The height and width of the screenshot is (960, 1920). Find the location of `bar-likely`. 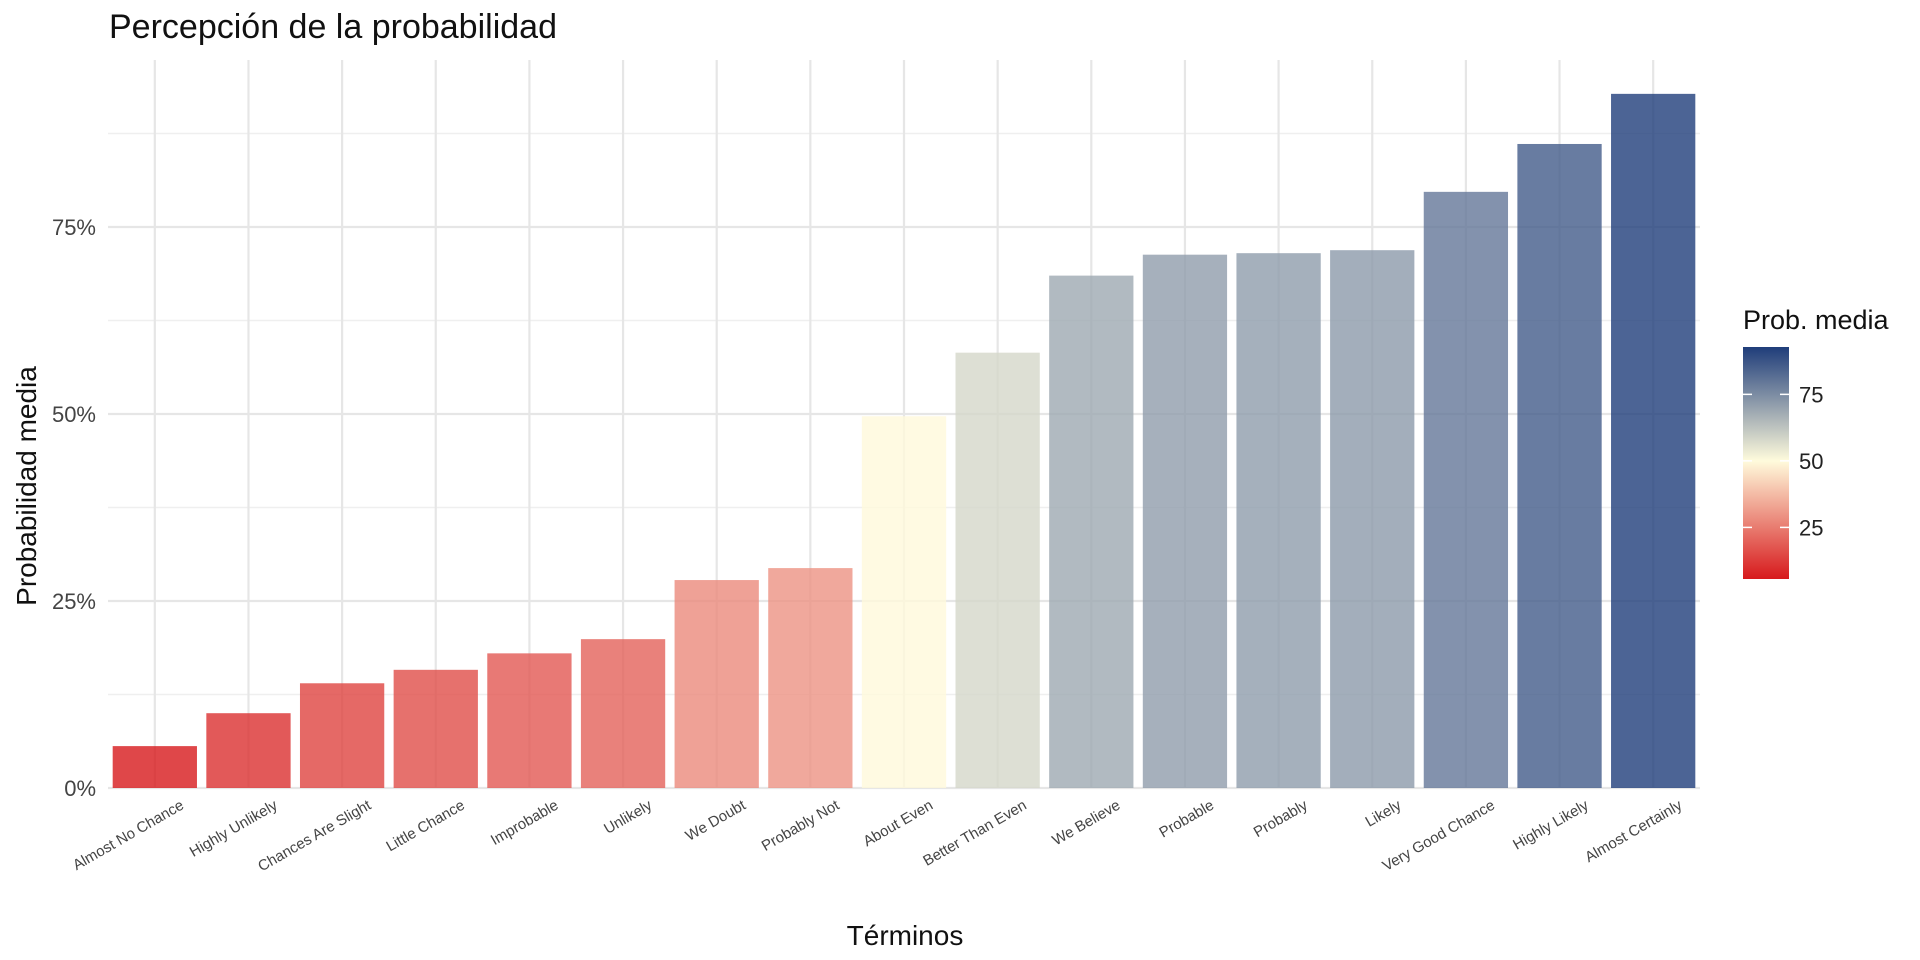

bar-likely is located at coordinates (1372, 519).